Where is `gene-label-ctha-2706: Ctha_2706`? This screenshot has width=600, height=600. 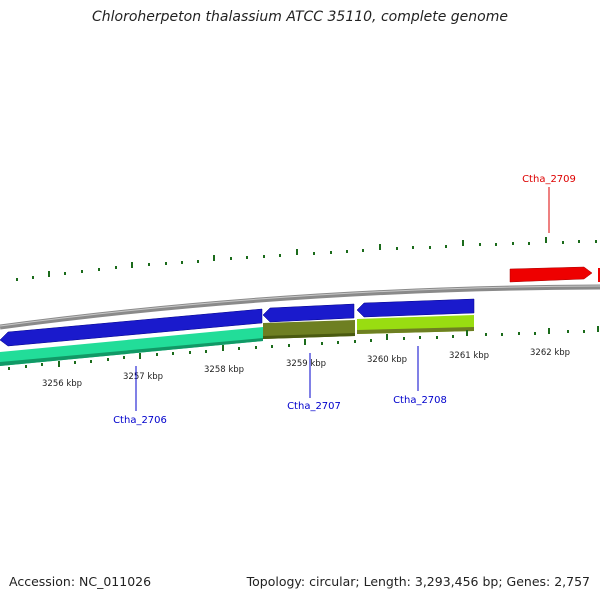 gene-label-ctha-2706: Ctha_2706 is located at coordinates (140, 420).